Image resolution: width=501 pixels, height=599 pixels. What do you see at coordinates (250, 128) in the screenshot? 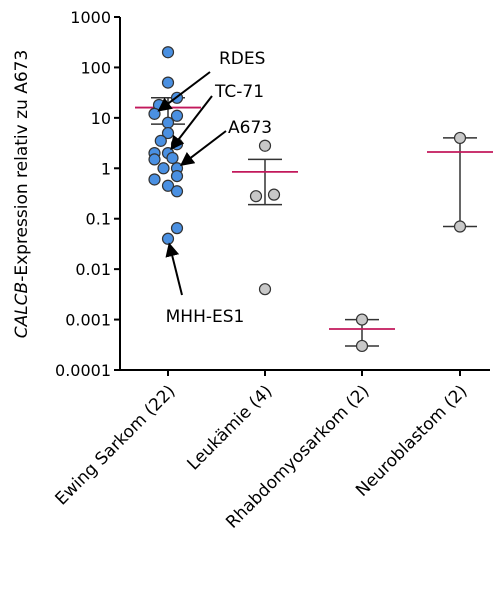
I see `annotation-label: A673` at bounding box center [250, 128].